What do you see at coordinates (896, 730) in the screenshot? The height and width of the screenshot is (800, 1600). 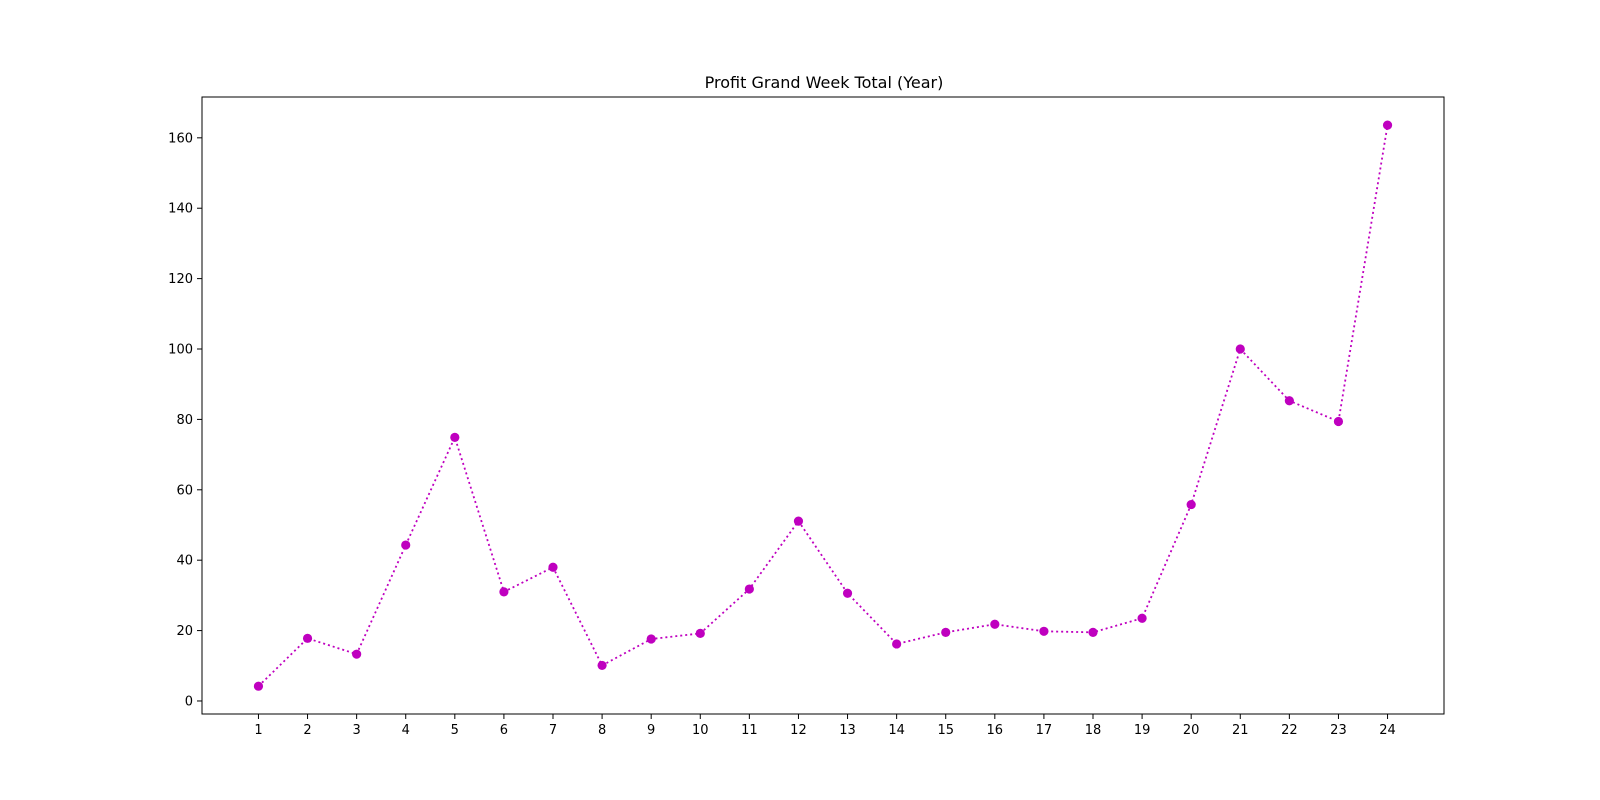 I see `x-tick-label: 14` at bounding box center [896, 730].